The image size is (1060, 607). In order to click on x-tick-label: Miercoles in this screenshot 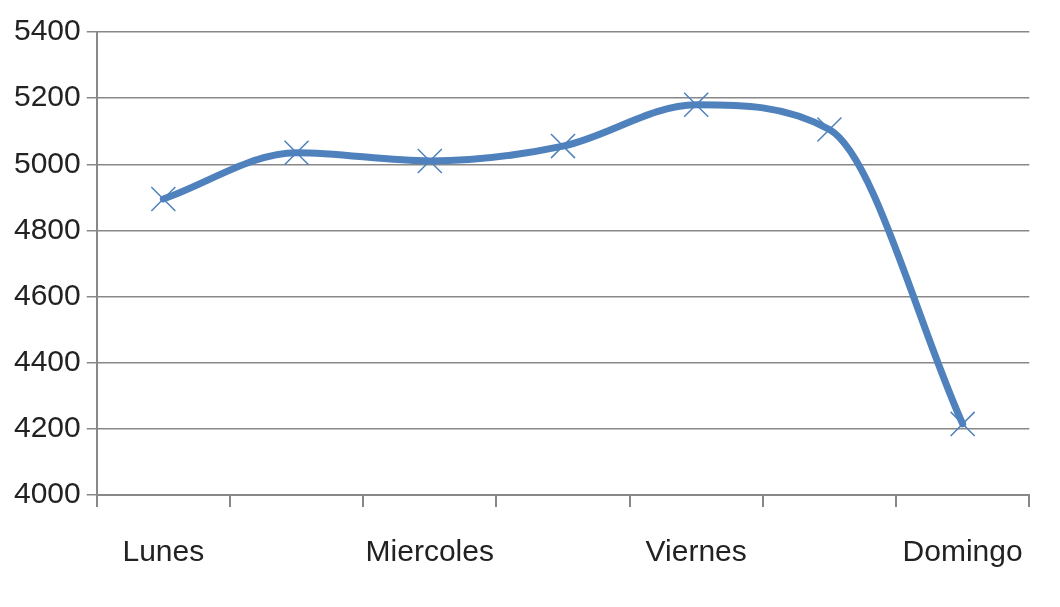, I will do `click(429, 551)`.